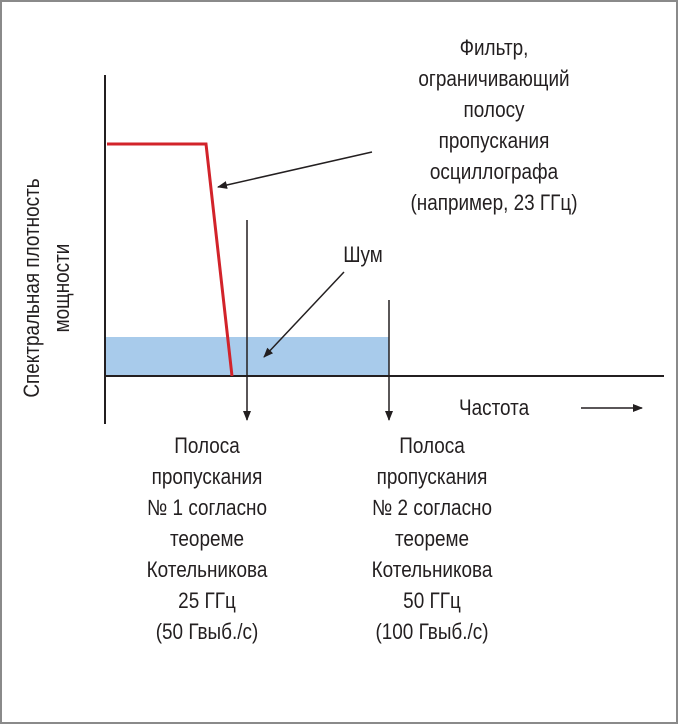 The image size is (678, 724). Describe the element at coordinates (304, 314) in the screenshot. I see `noise-pointer-arrow` at that location.